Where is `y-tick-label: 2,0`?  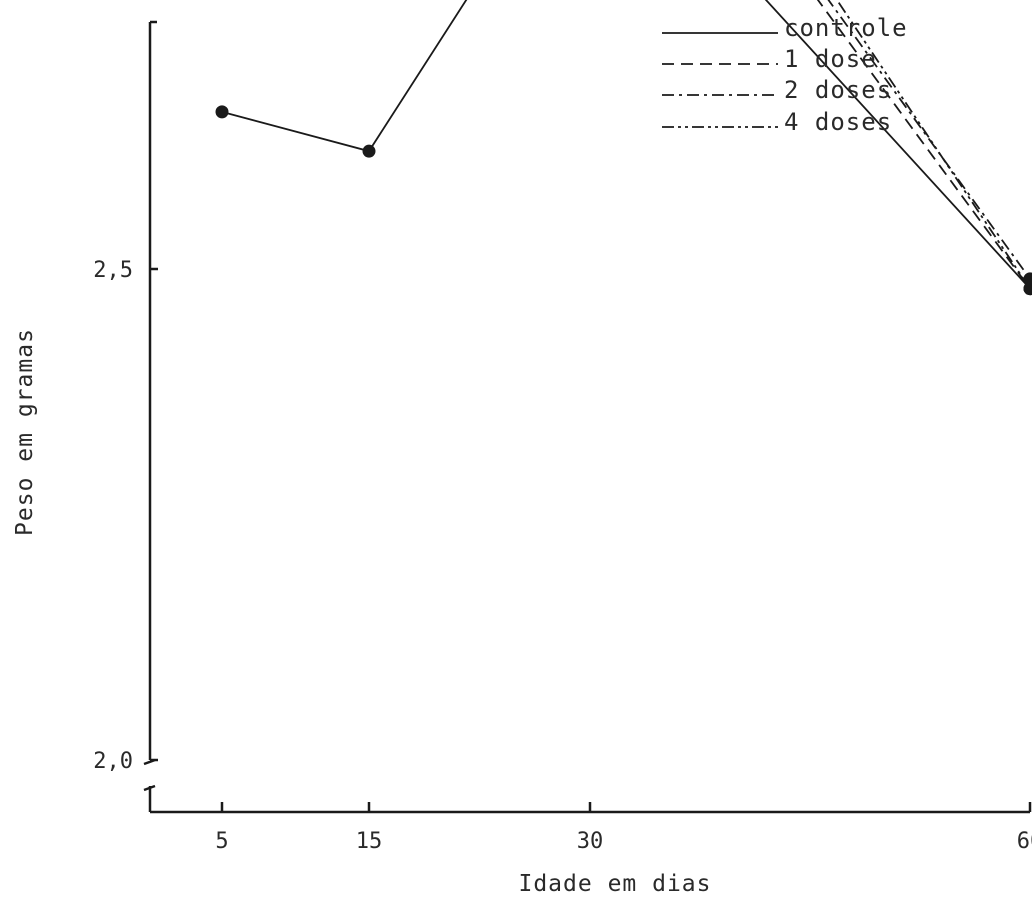
y-tick-label: 2,0 is located at coordinates (113, 761).